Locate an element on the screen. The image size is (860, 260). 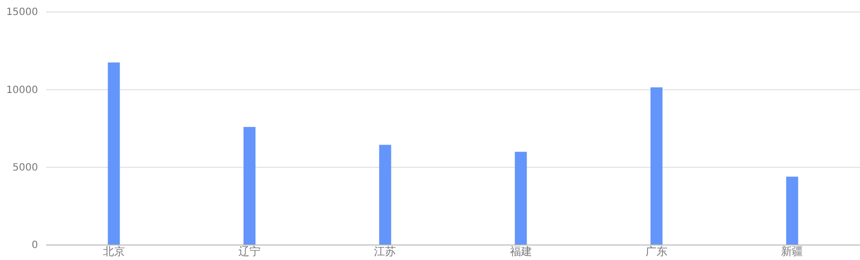
x-tick-label: 福建 is located at coordinates (521, 251).